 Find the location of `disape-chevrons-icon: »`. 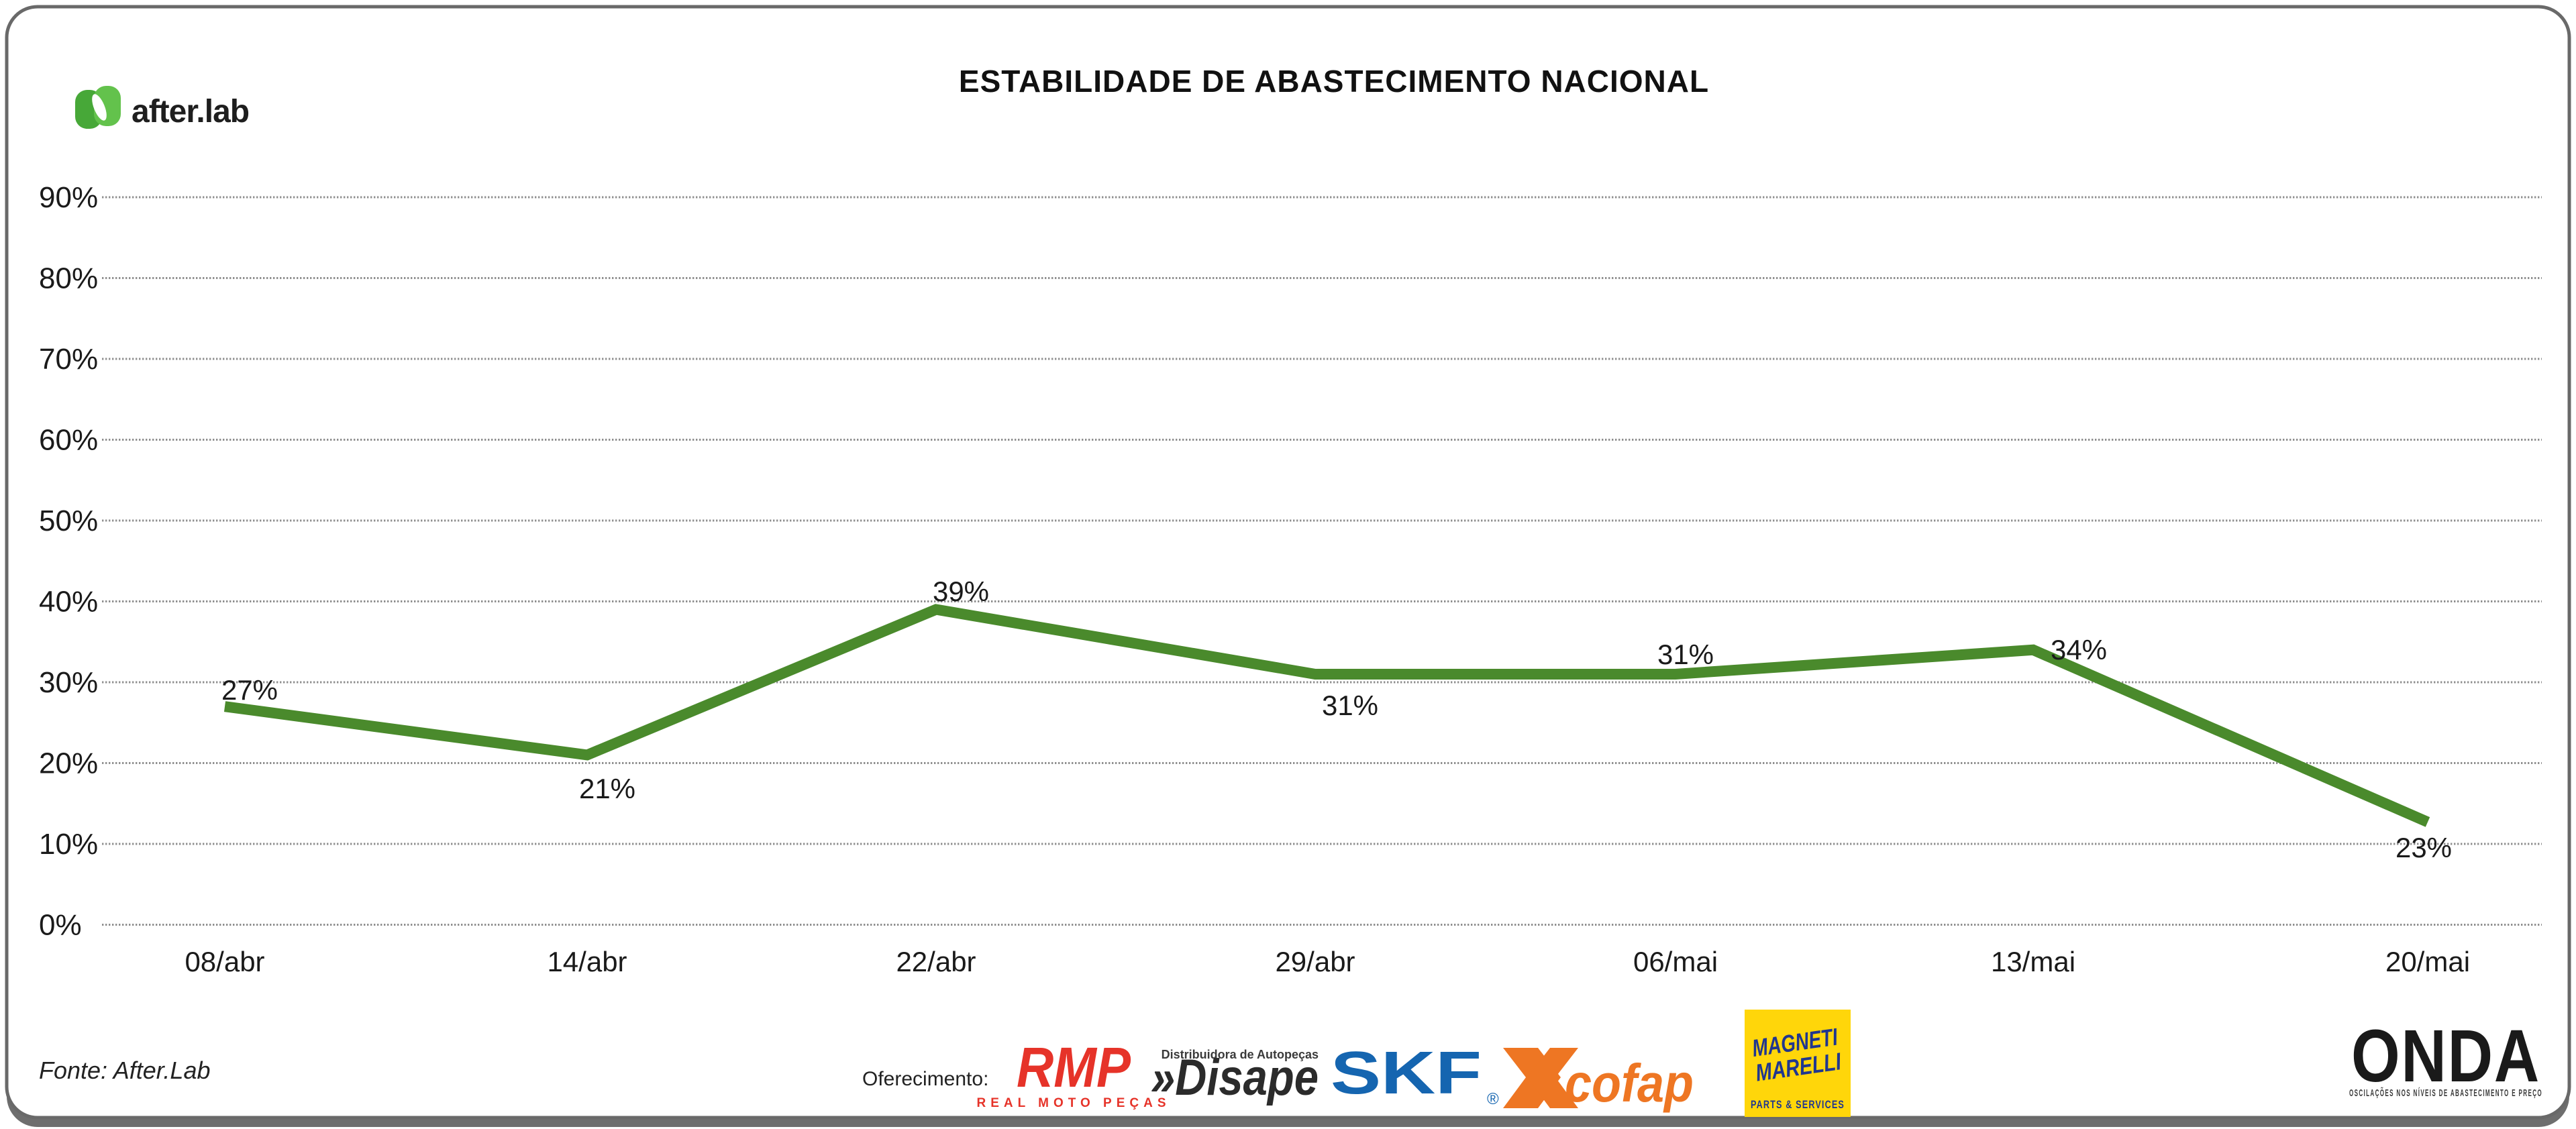

disape-chevrons-icon: » is located at coordinates (1163, 1077).